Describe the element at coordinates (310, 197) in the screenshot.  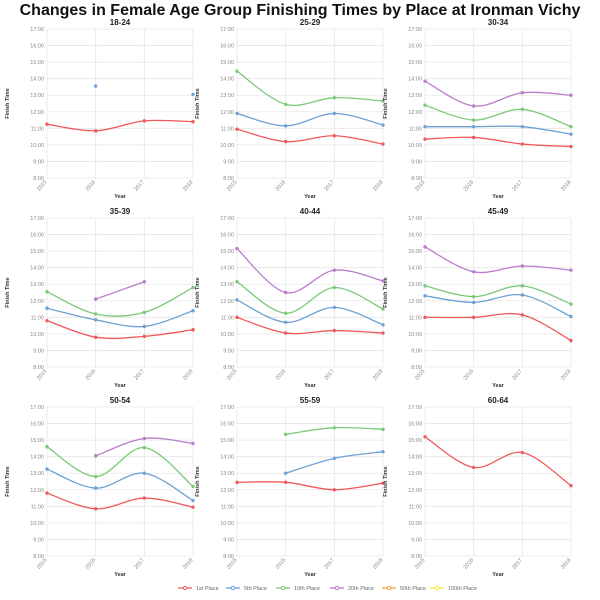
I see `x-axis-label: Year` at that location.